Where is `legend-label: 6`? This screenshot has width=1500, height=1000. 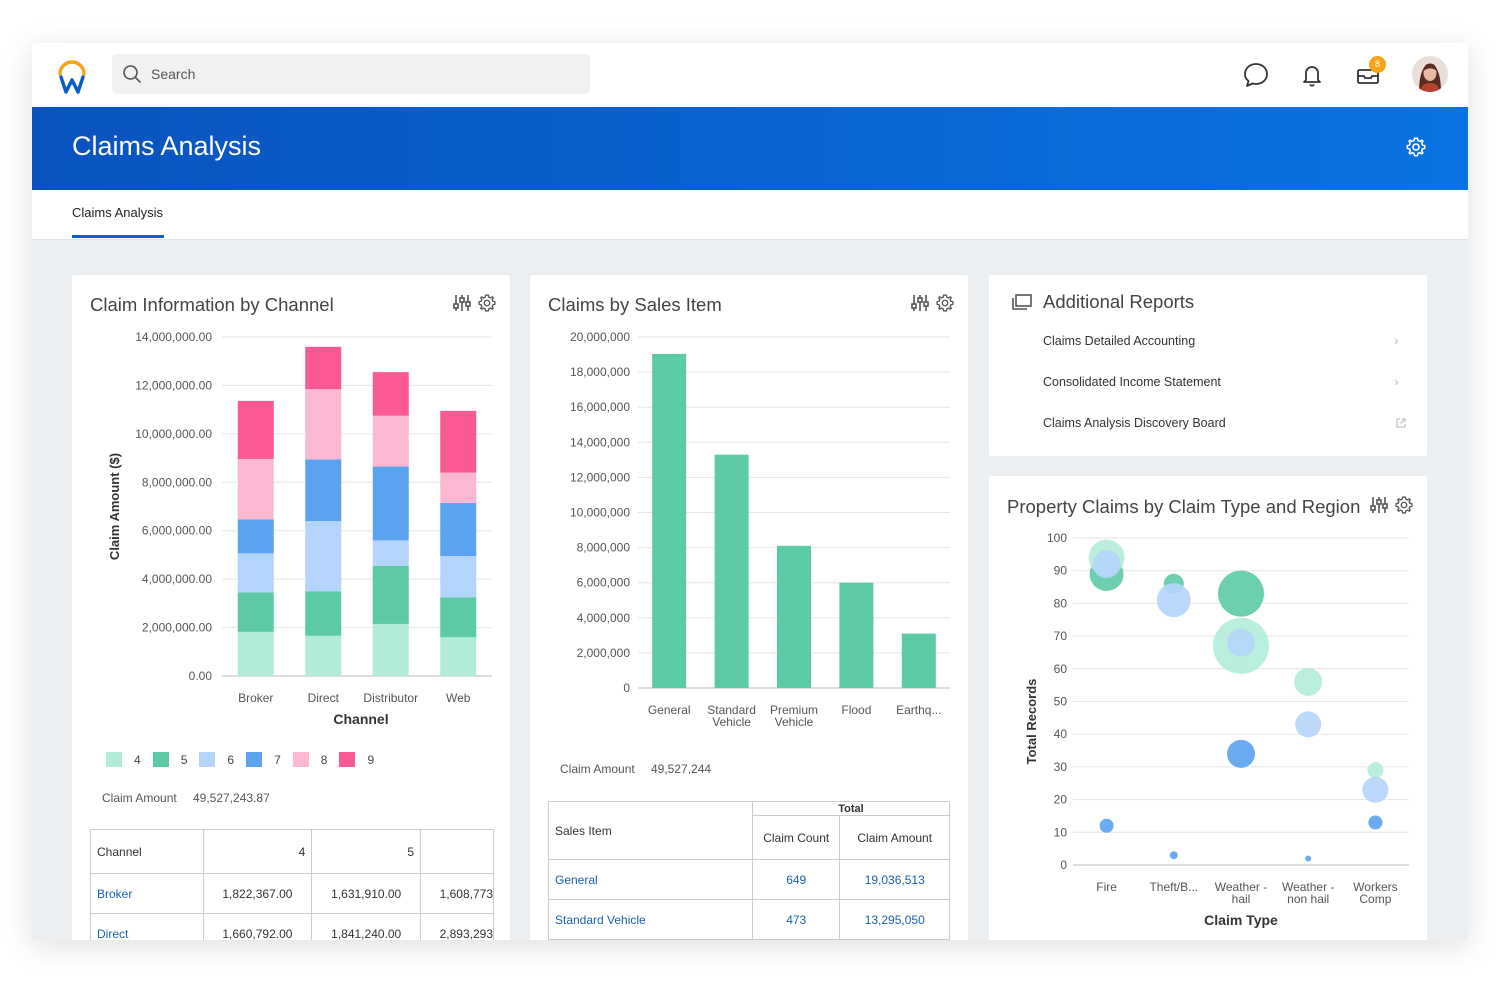
legend-label: 6 is located at coordinates (231, 759).